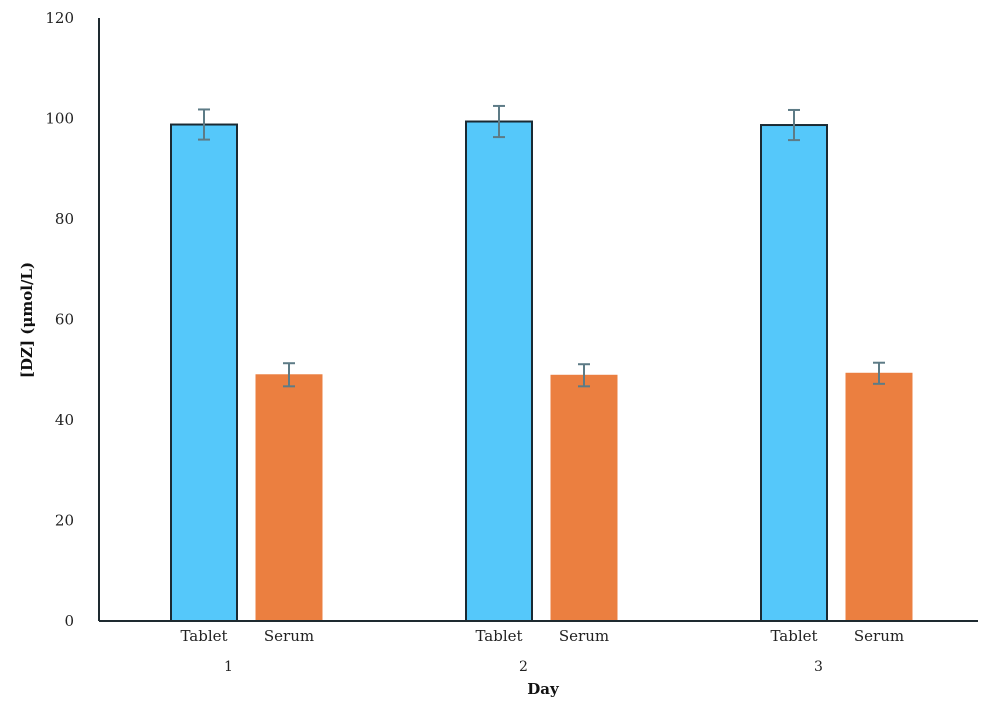 The height and width of the screenshot is (703, 1000). What do you see at coordinates (818, 667) in the screenshot?
I see `group-label-day-3: 3` at bounding box center [818, 667].